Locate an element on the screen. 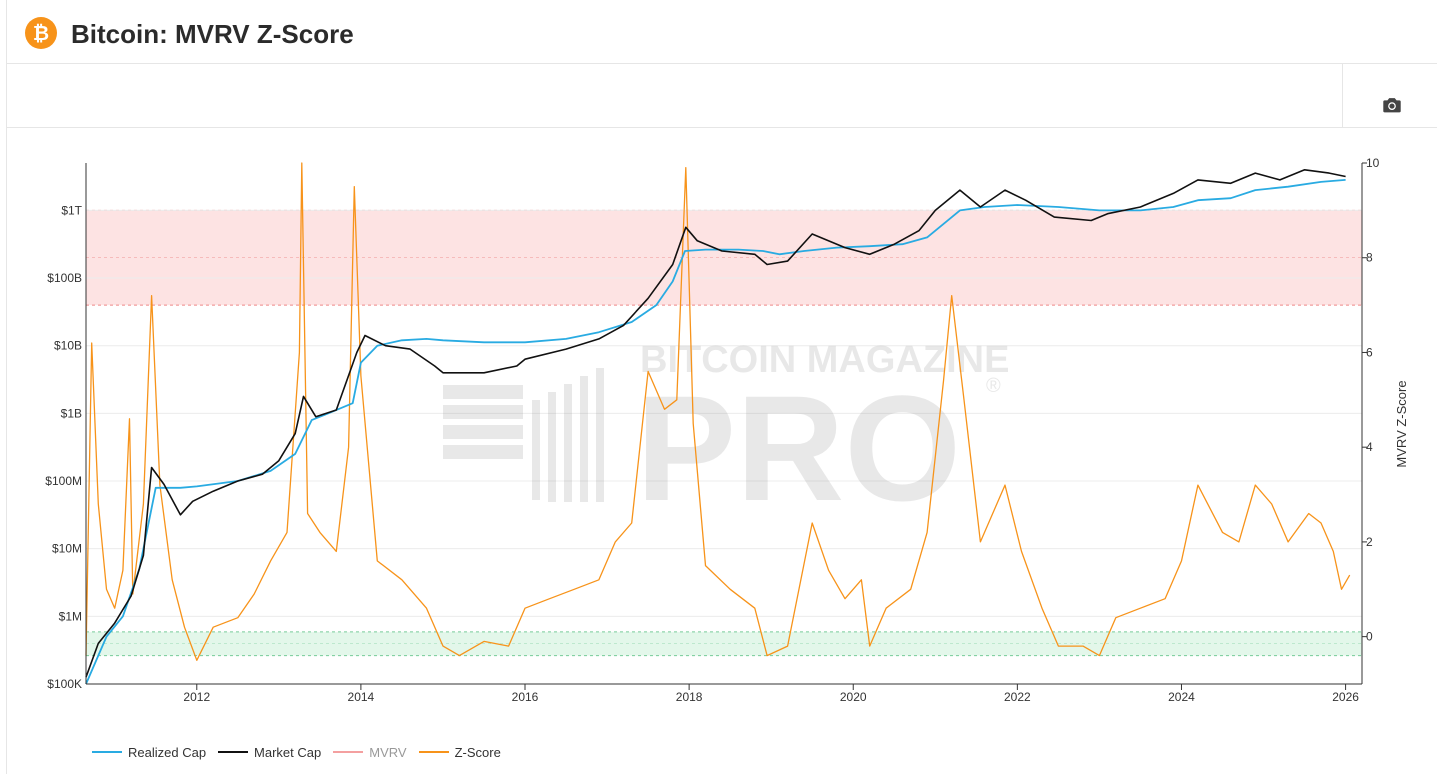  legend-swatch-market-cap is located at coordinates (233, 752).